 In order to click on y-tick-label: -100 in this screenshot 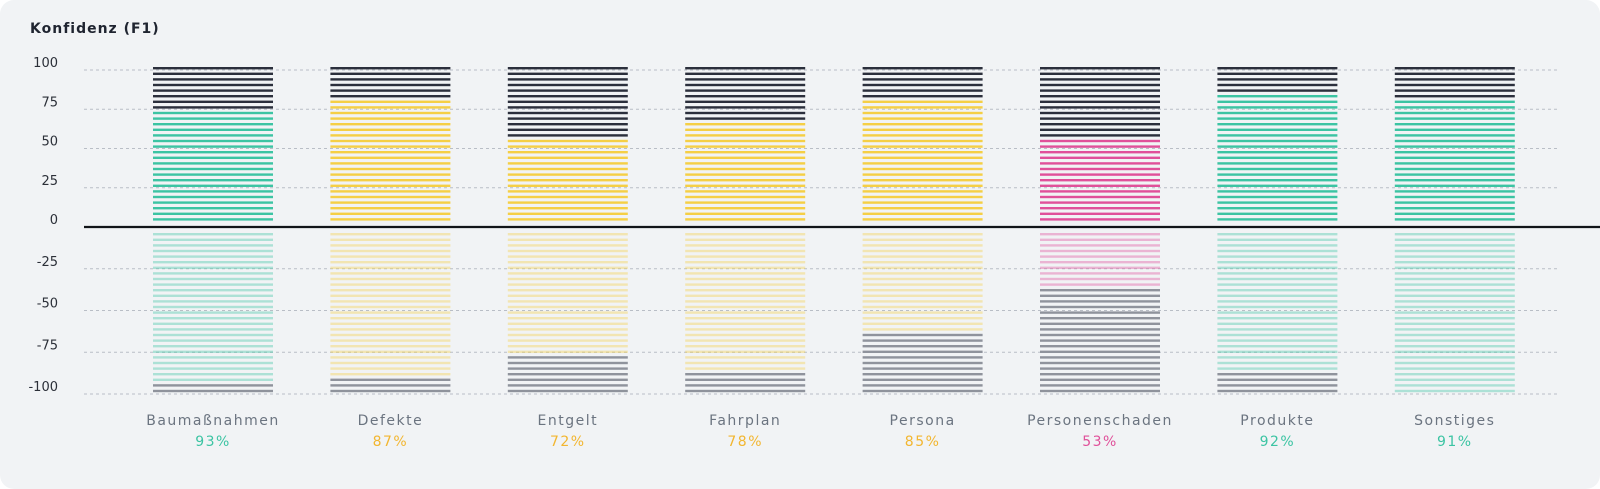, I will do `click(43, 387)`.